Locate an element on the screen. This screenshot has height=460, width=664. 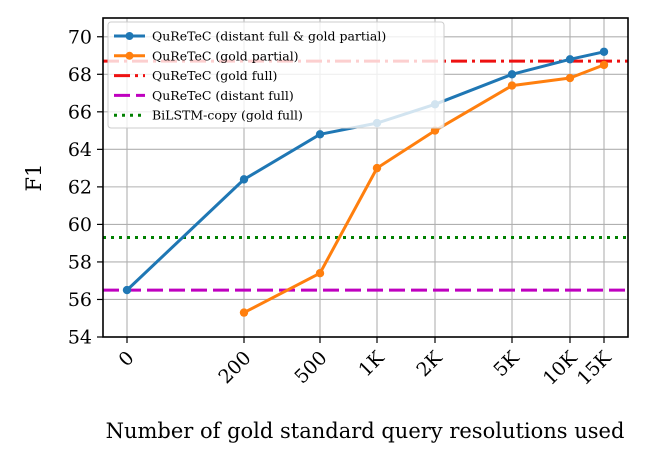
legend-item: QuReTeC (gold partial) is located at coordinates (206, 55).